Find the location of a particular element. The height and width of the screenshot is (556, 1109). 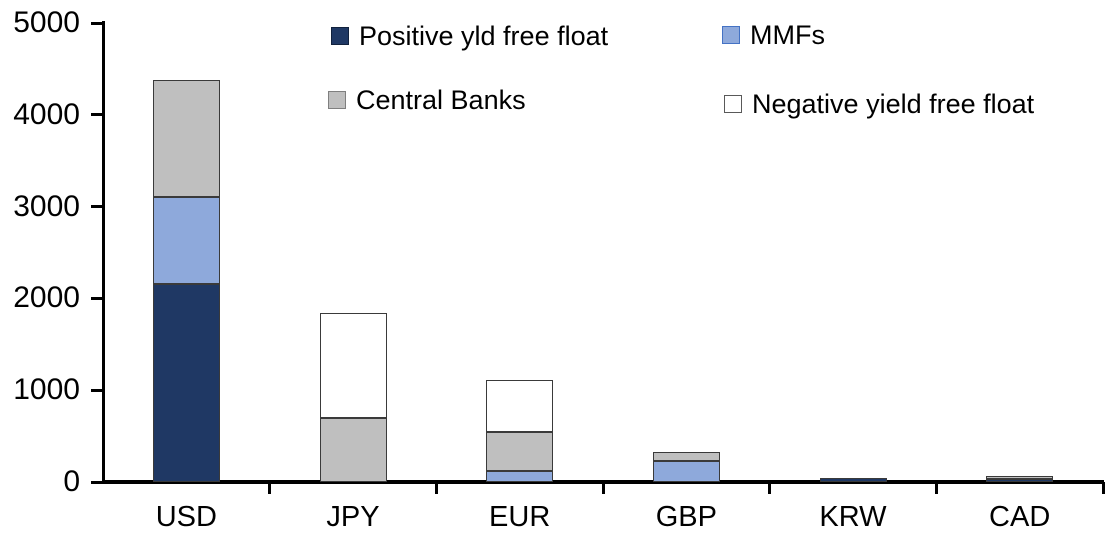

x-tick-label-gbp: GBP is located at coordinates (686, 517).